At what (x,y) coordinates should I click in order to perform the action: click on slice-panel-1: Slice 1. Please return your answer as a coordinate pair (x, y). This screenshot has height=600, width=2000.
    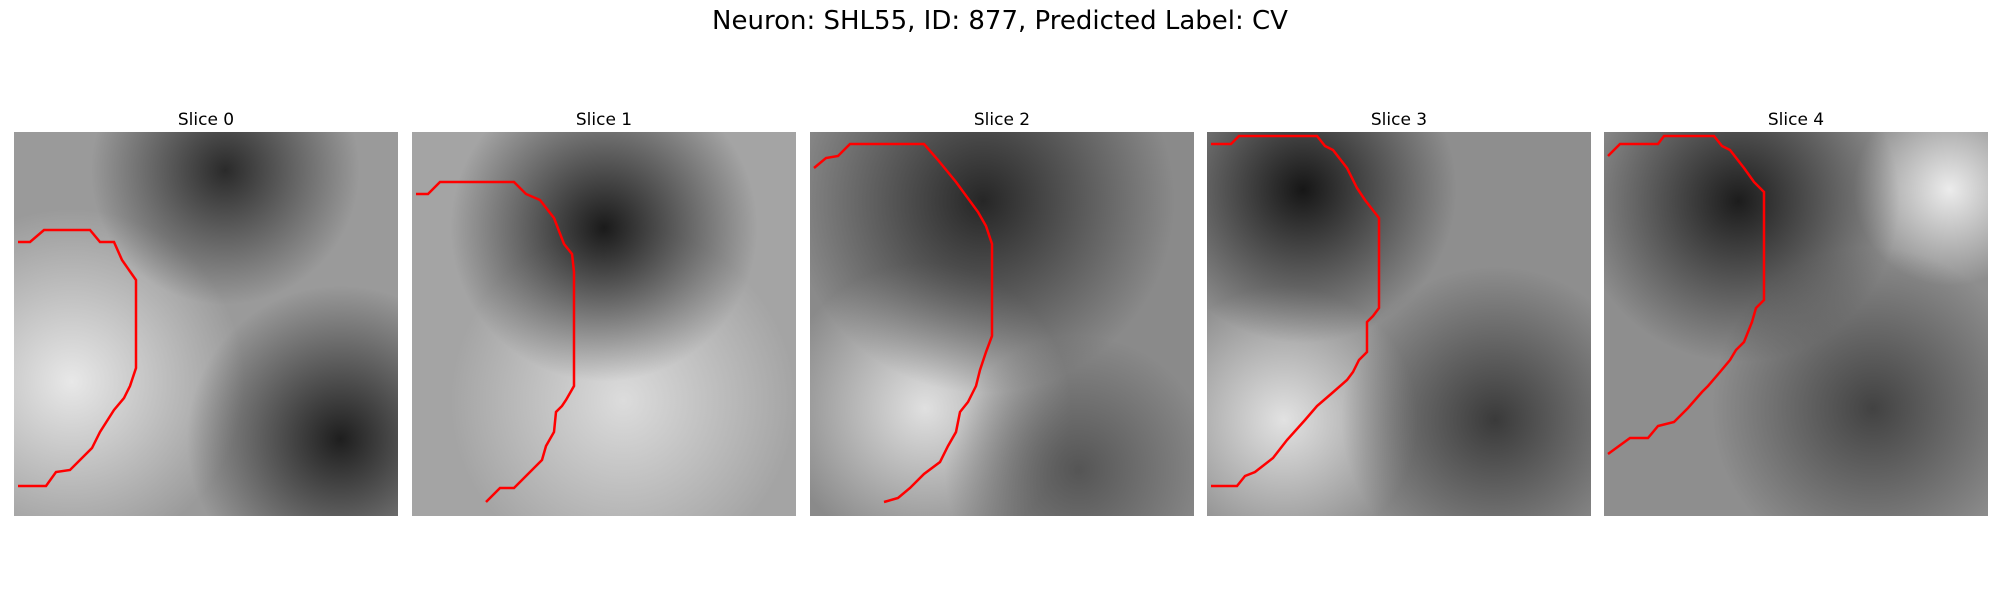
    Looking at the image, I should click on (604, 312).